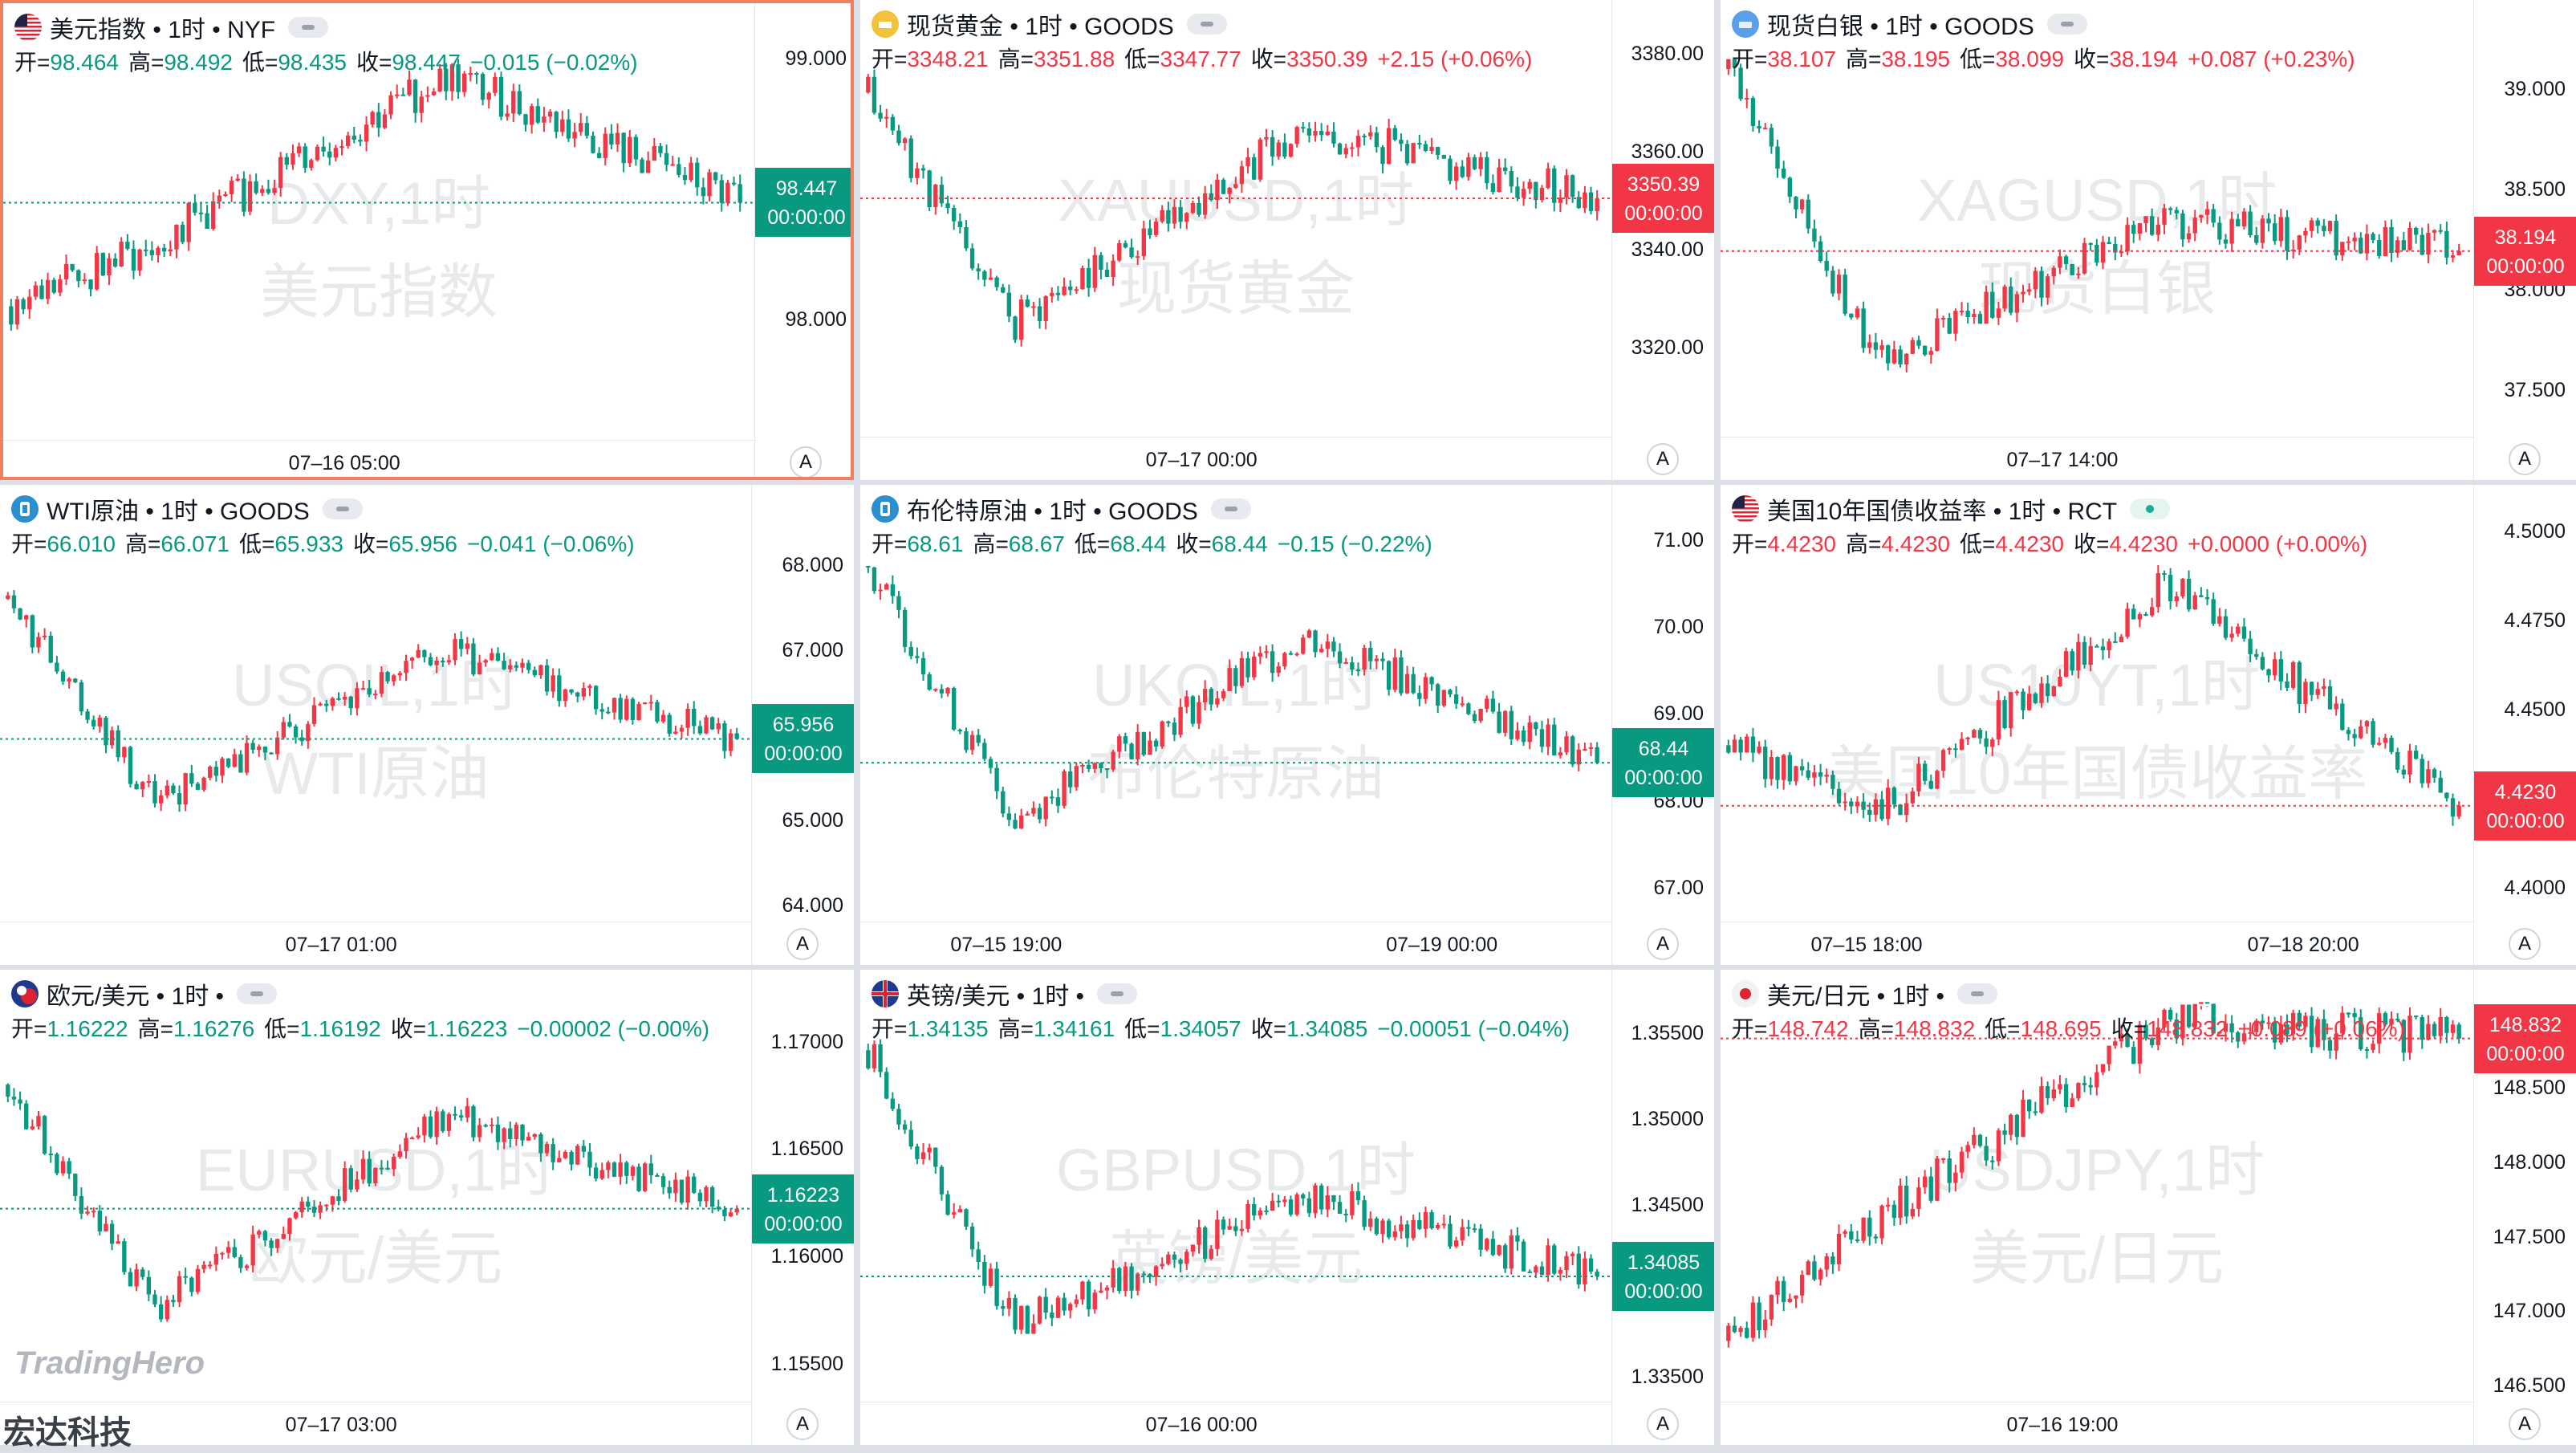  What do you see at coordinates (2525, 251) in the screenshot?
I see `last-price-label: 38.194 00:00:00` at bounding box center [2525, 251].